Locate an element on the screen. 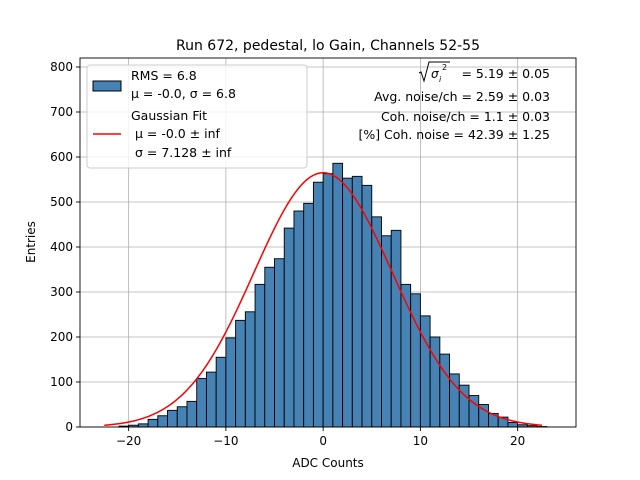  avg-noise-text: Avg. noise/ch = 2.59 ± 0.03 is located at coordinates (462, 96).